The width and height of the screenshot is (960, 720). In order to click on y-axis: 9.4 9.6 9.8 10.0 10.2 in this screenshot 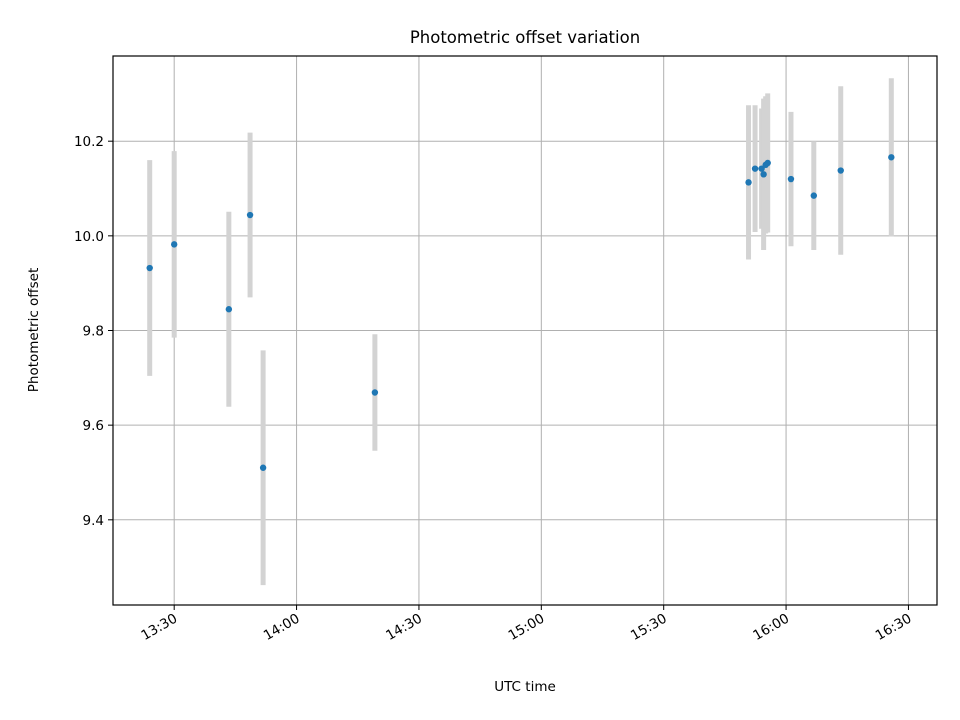, I will do `click(93, 331)`.